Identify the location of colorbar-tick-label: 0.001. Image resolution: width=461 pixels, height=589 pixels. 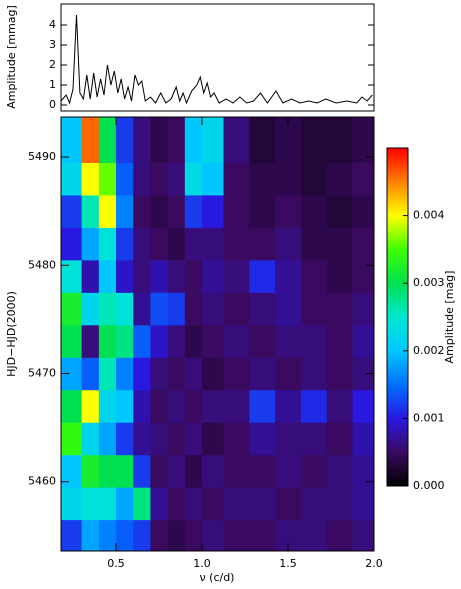
(429, 417).